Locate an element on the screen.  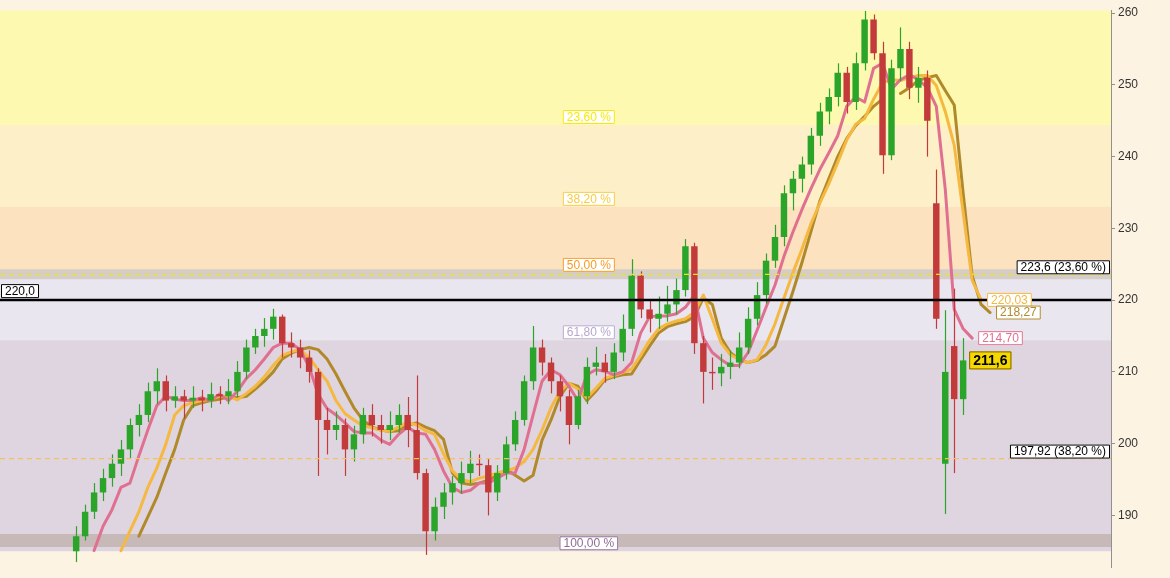
y-tick-label: 210 is located at coordinates (1128, 371).